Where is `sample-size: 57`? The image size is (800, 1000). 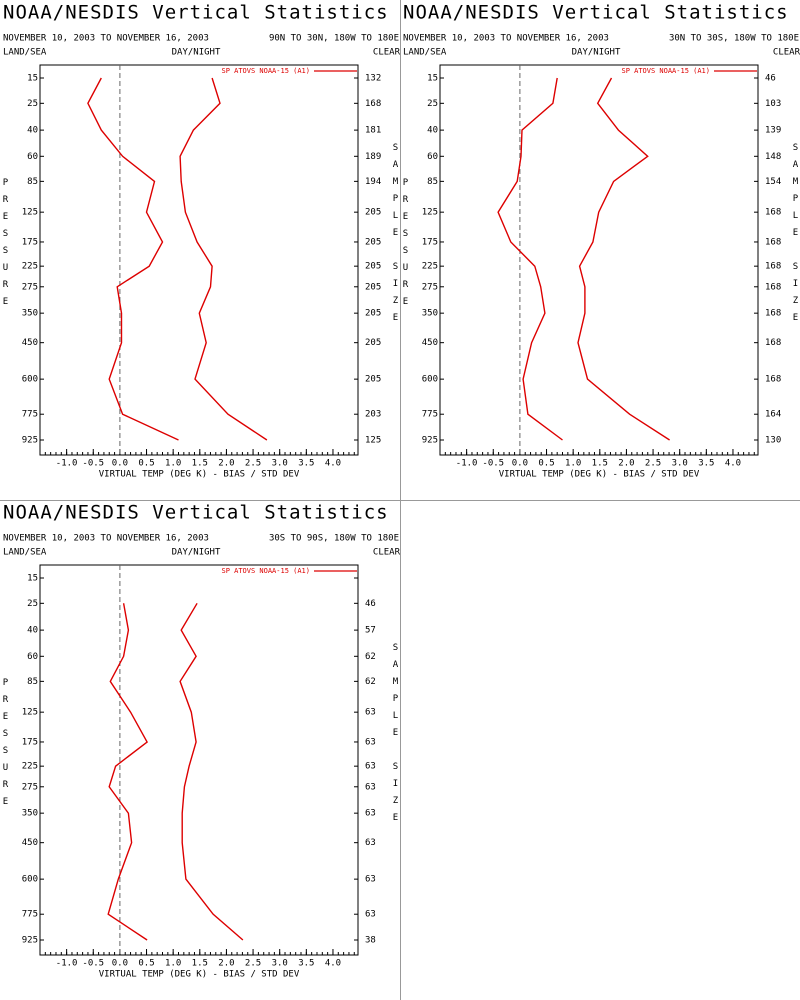 sample-size: 57 is located at coordinates (370, 631).